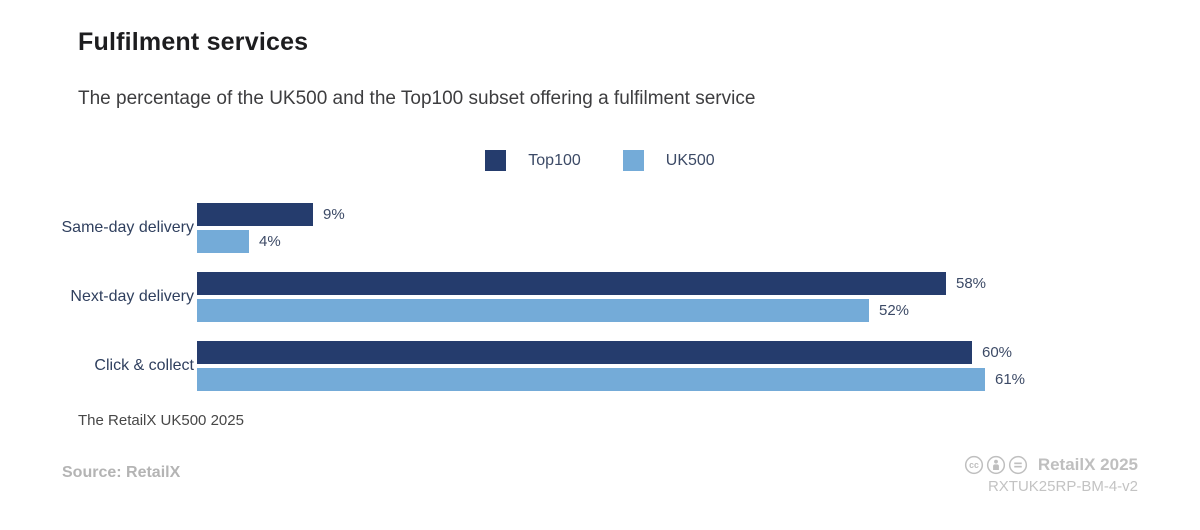 Image resolution: width=1200 pixels, height=530 pixels. I want to click on bar-line: 60%, so click(698, 352).